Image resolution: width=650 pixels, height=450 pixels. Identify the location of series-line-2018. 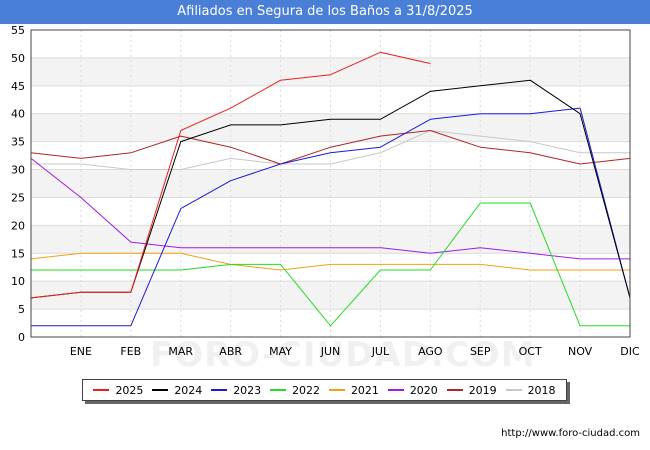
(330, 150).